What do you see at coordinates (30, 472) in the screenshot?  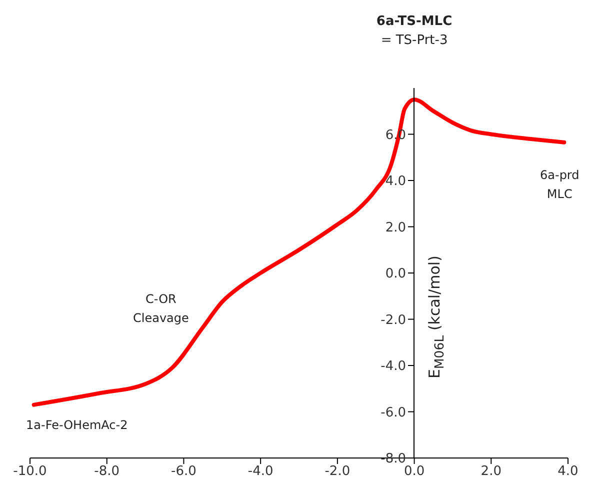 I see `x-tick-label: -10.0` at bounding box center [30, 472].